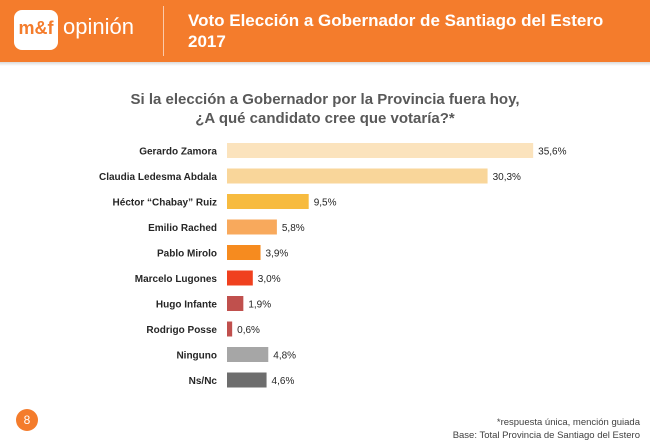  I want to click on category-label: Gerardo Zamora, so click(178, 152).